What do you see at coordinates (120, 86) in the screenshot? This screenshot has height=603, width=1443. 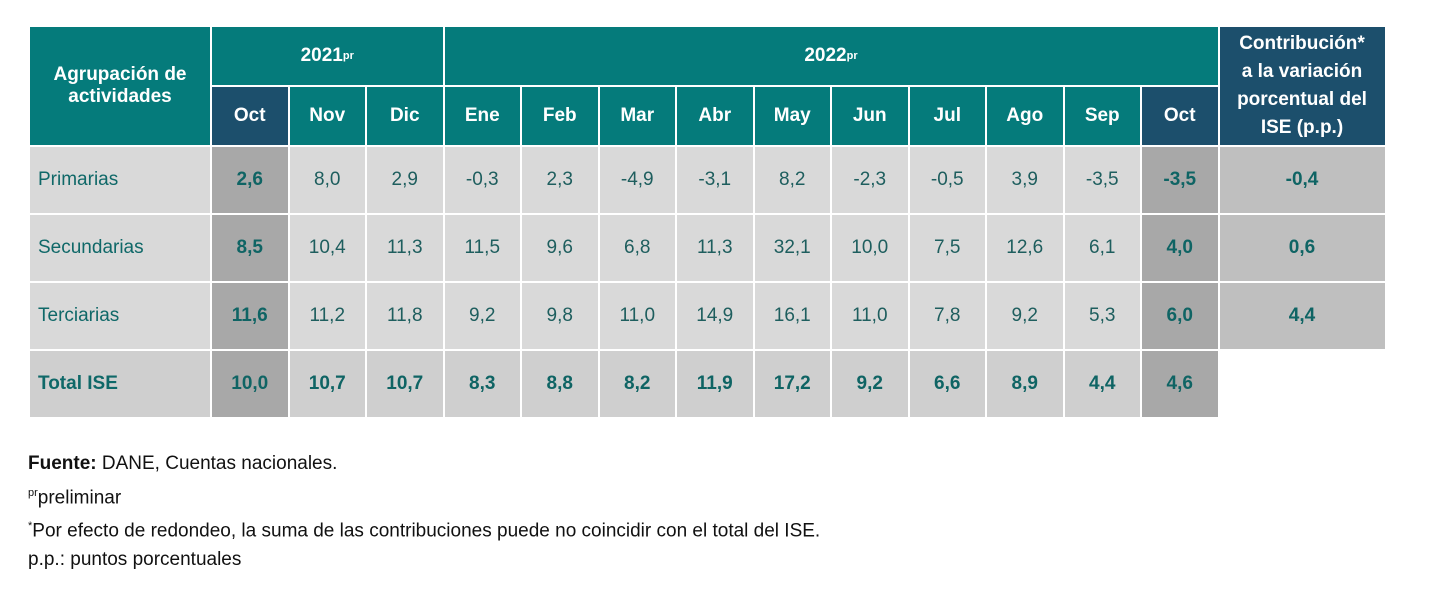 I see `group-header: Agrupación de actividades` at bounding box center [120, 86].